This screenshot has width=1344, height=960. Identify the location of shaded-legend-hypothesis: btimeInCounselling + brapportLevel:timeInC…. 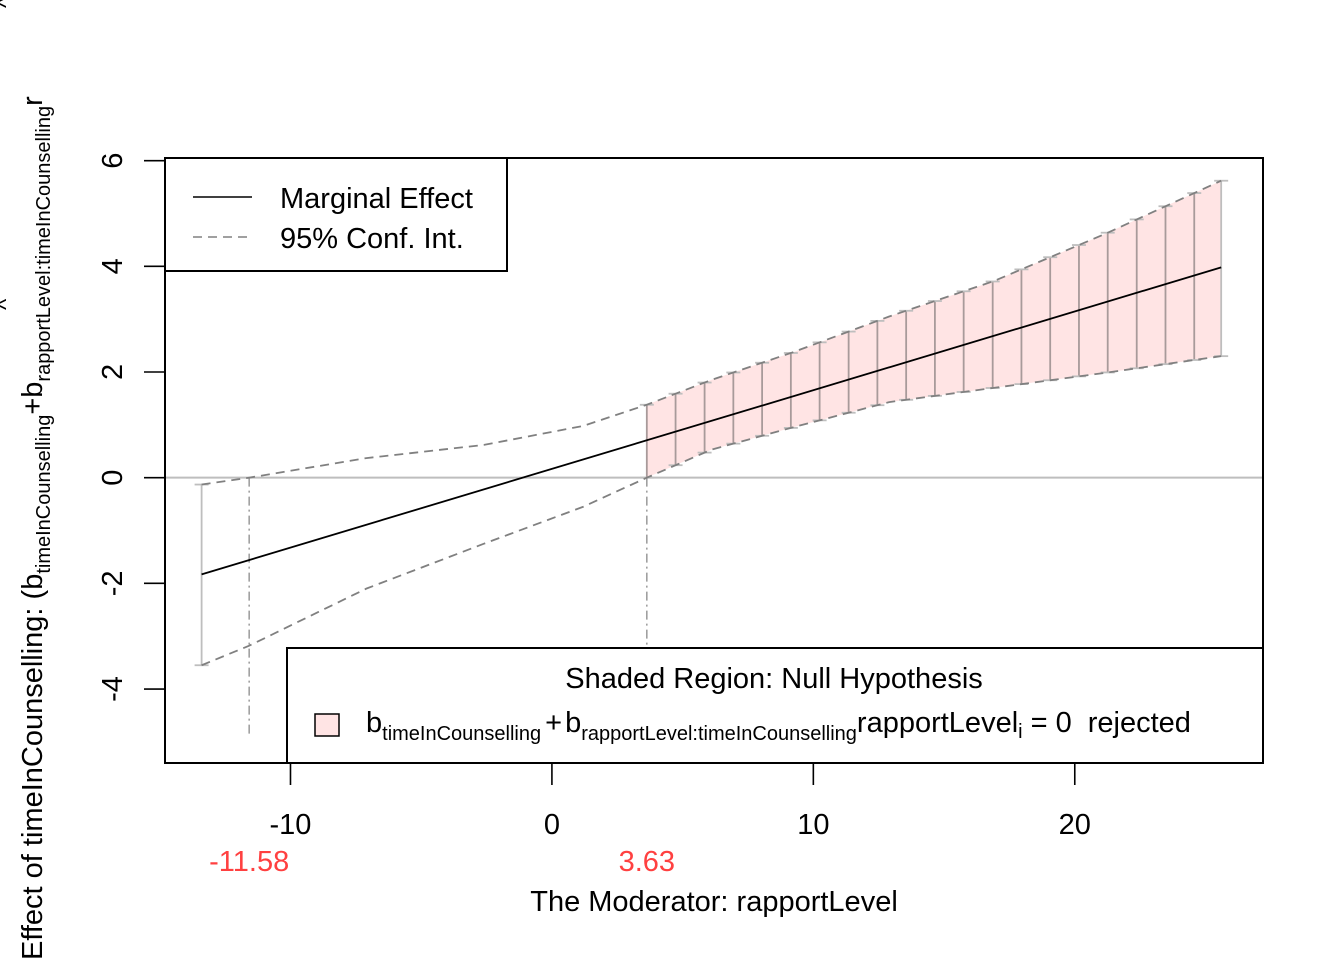
(778, 726).